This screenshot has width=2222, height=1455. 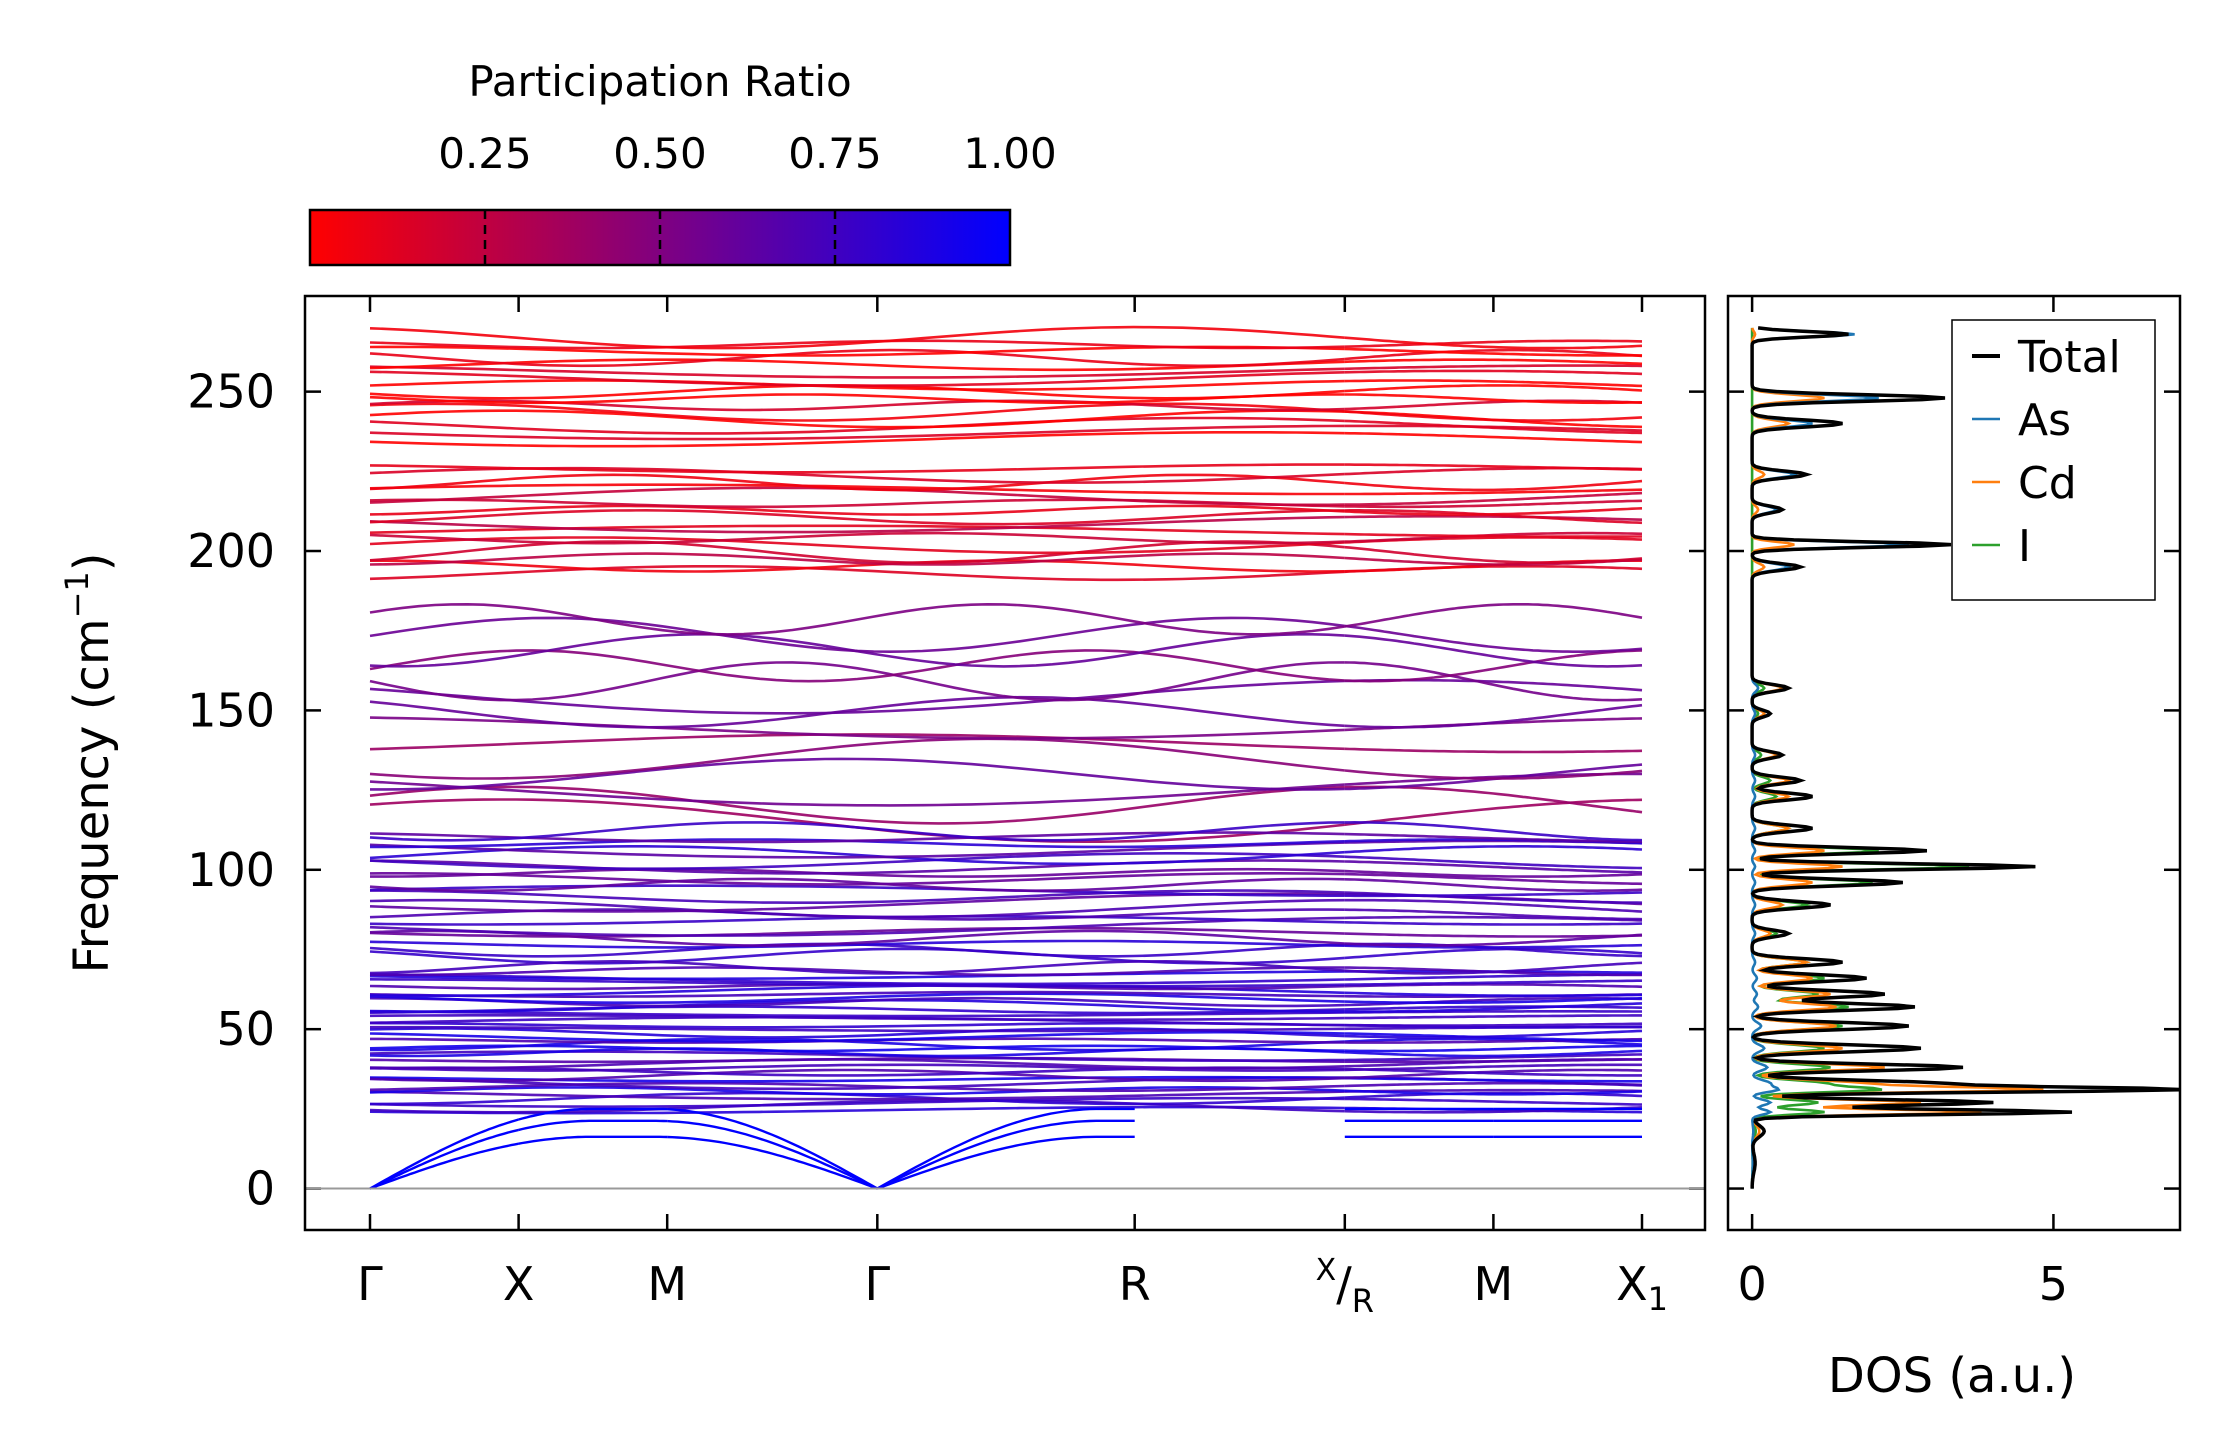 I want to click on y-tick-label: 250, so click(x=231, y=392).